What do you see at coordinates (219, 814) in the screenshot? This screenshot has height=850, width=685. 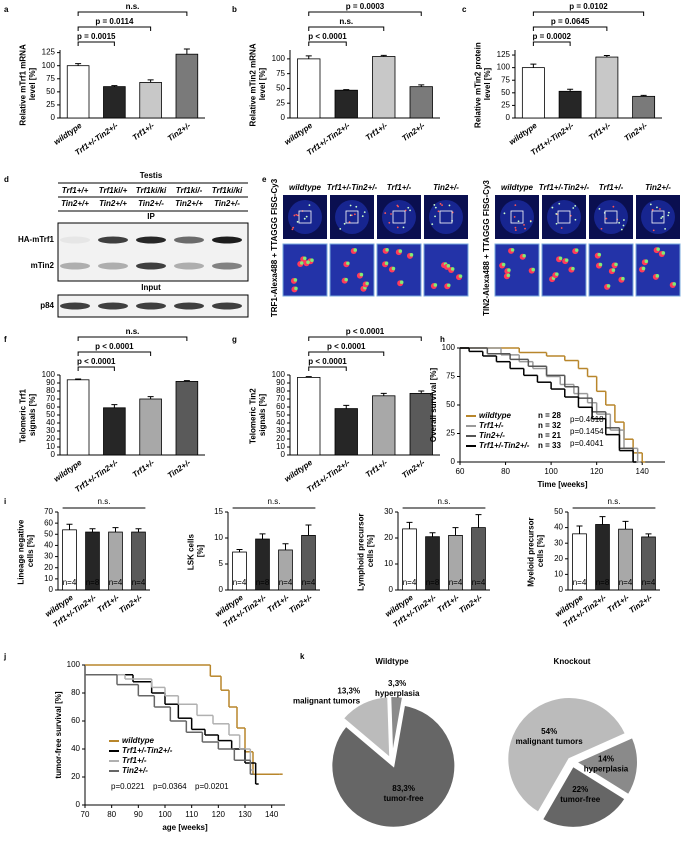 I see `x-tick-label: 120` at bounding box center [219, 814].